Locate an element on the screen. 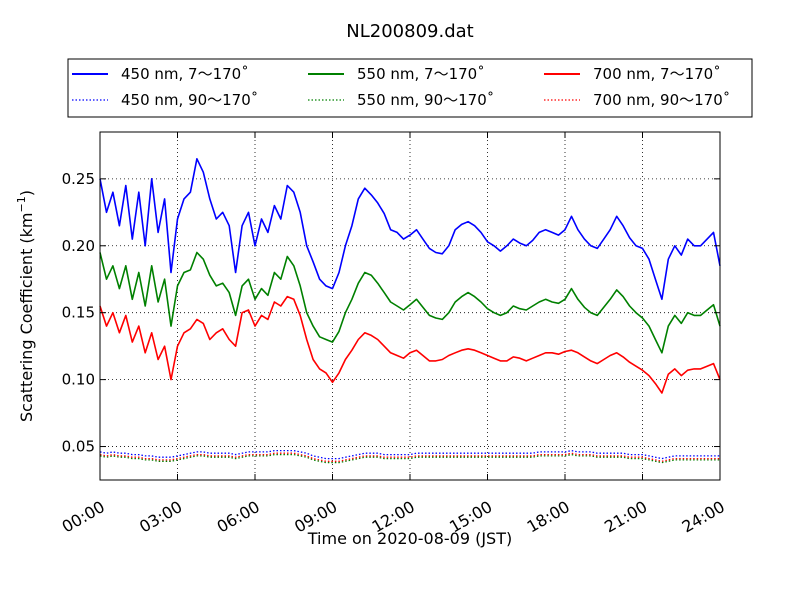 This screenshot has height=604, width=800. y-tick-label: 0.25 is located at coordinates (78, 179).